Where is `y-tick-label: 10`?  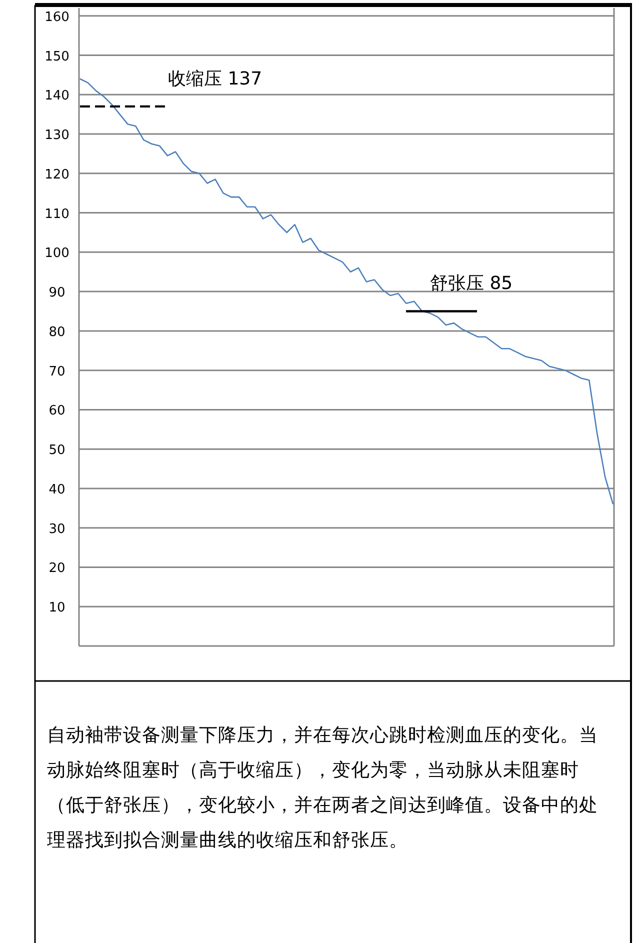 y-tick-label: 10 is located at coordinates (57, 608).